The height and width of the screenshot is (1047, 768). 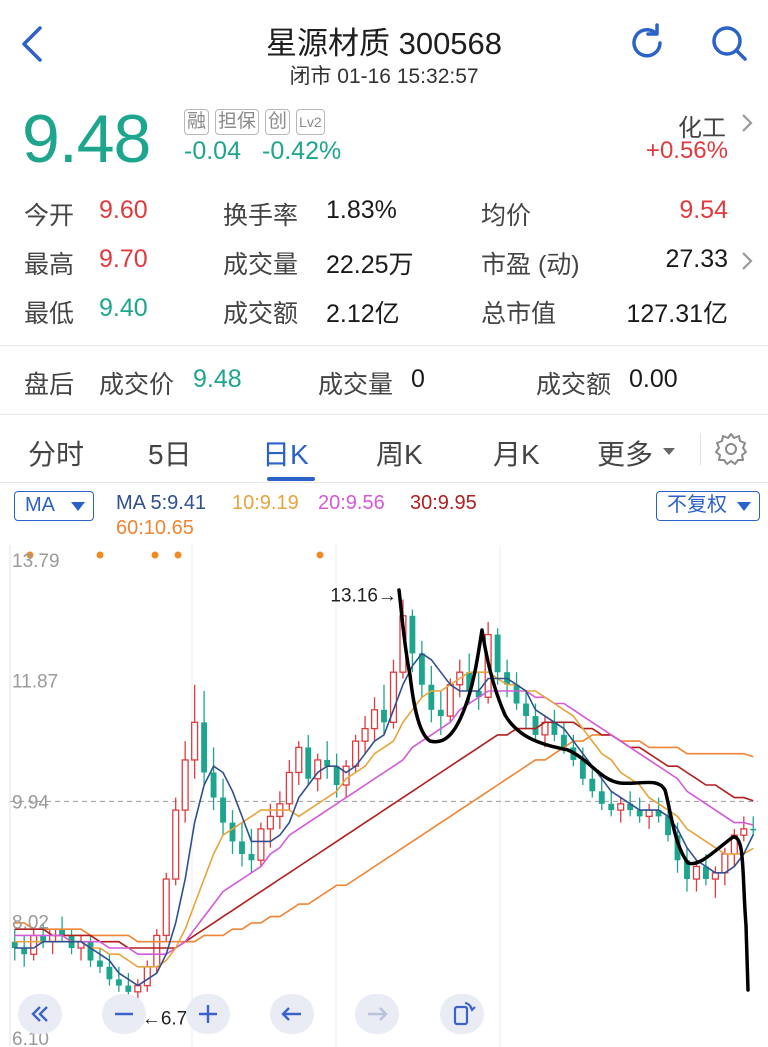 What do you see at coordinates (292, 1014) in the screenshot?
I see `scroll-left-button` at bounding box center [292, 1014].